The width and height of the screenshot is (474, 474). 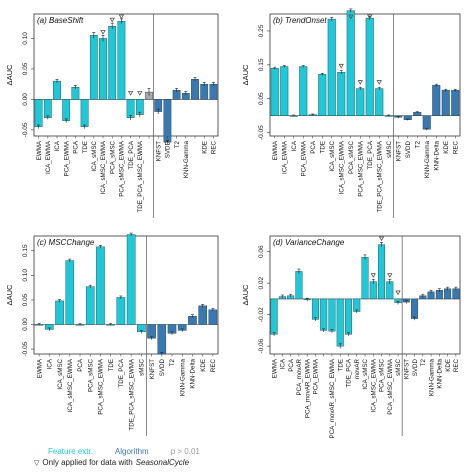 What do you see at coordinates (185, 451) in the screenshot?
I see `legend-pvalue: p > 0.01` at bounding box center [185, 451].